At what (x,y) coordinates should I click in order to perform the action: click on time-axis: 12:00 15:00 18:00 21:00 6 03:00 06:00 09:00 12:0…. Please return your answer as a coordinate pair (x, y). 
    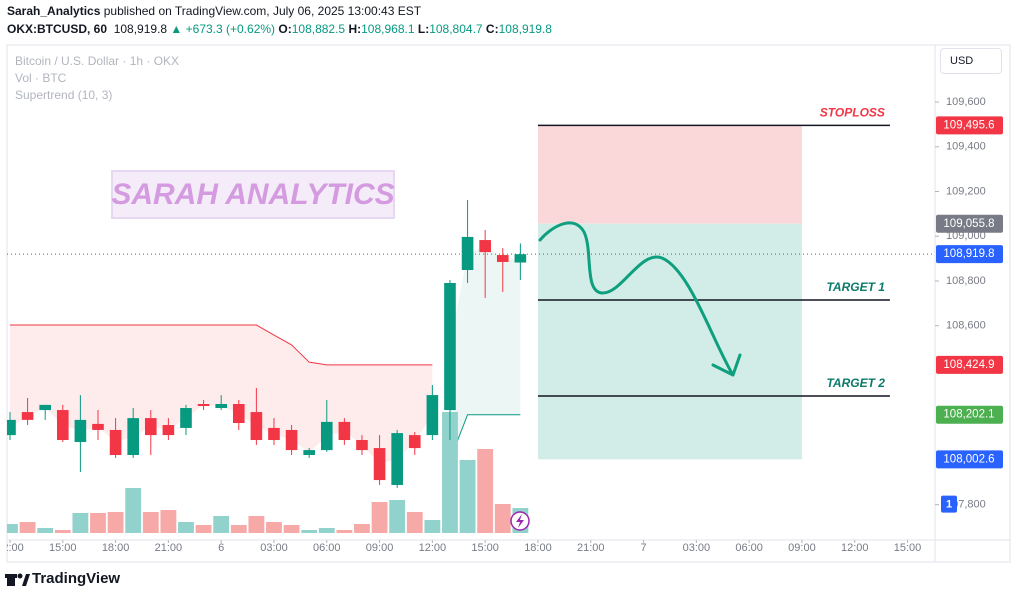
    Looking at the image, I should click on (460, 547).